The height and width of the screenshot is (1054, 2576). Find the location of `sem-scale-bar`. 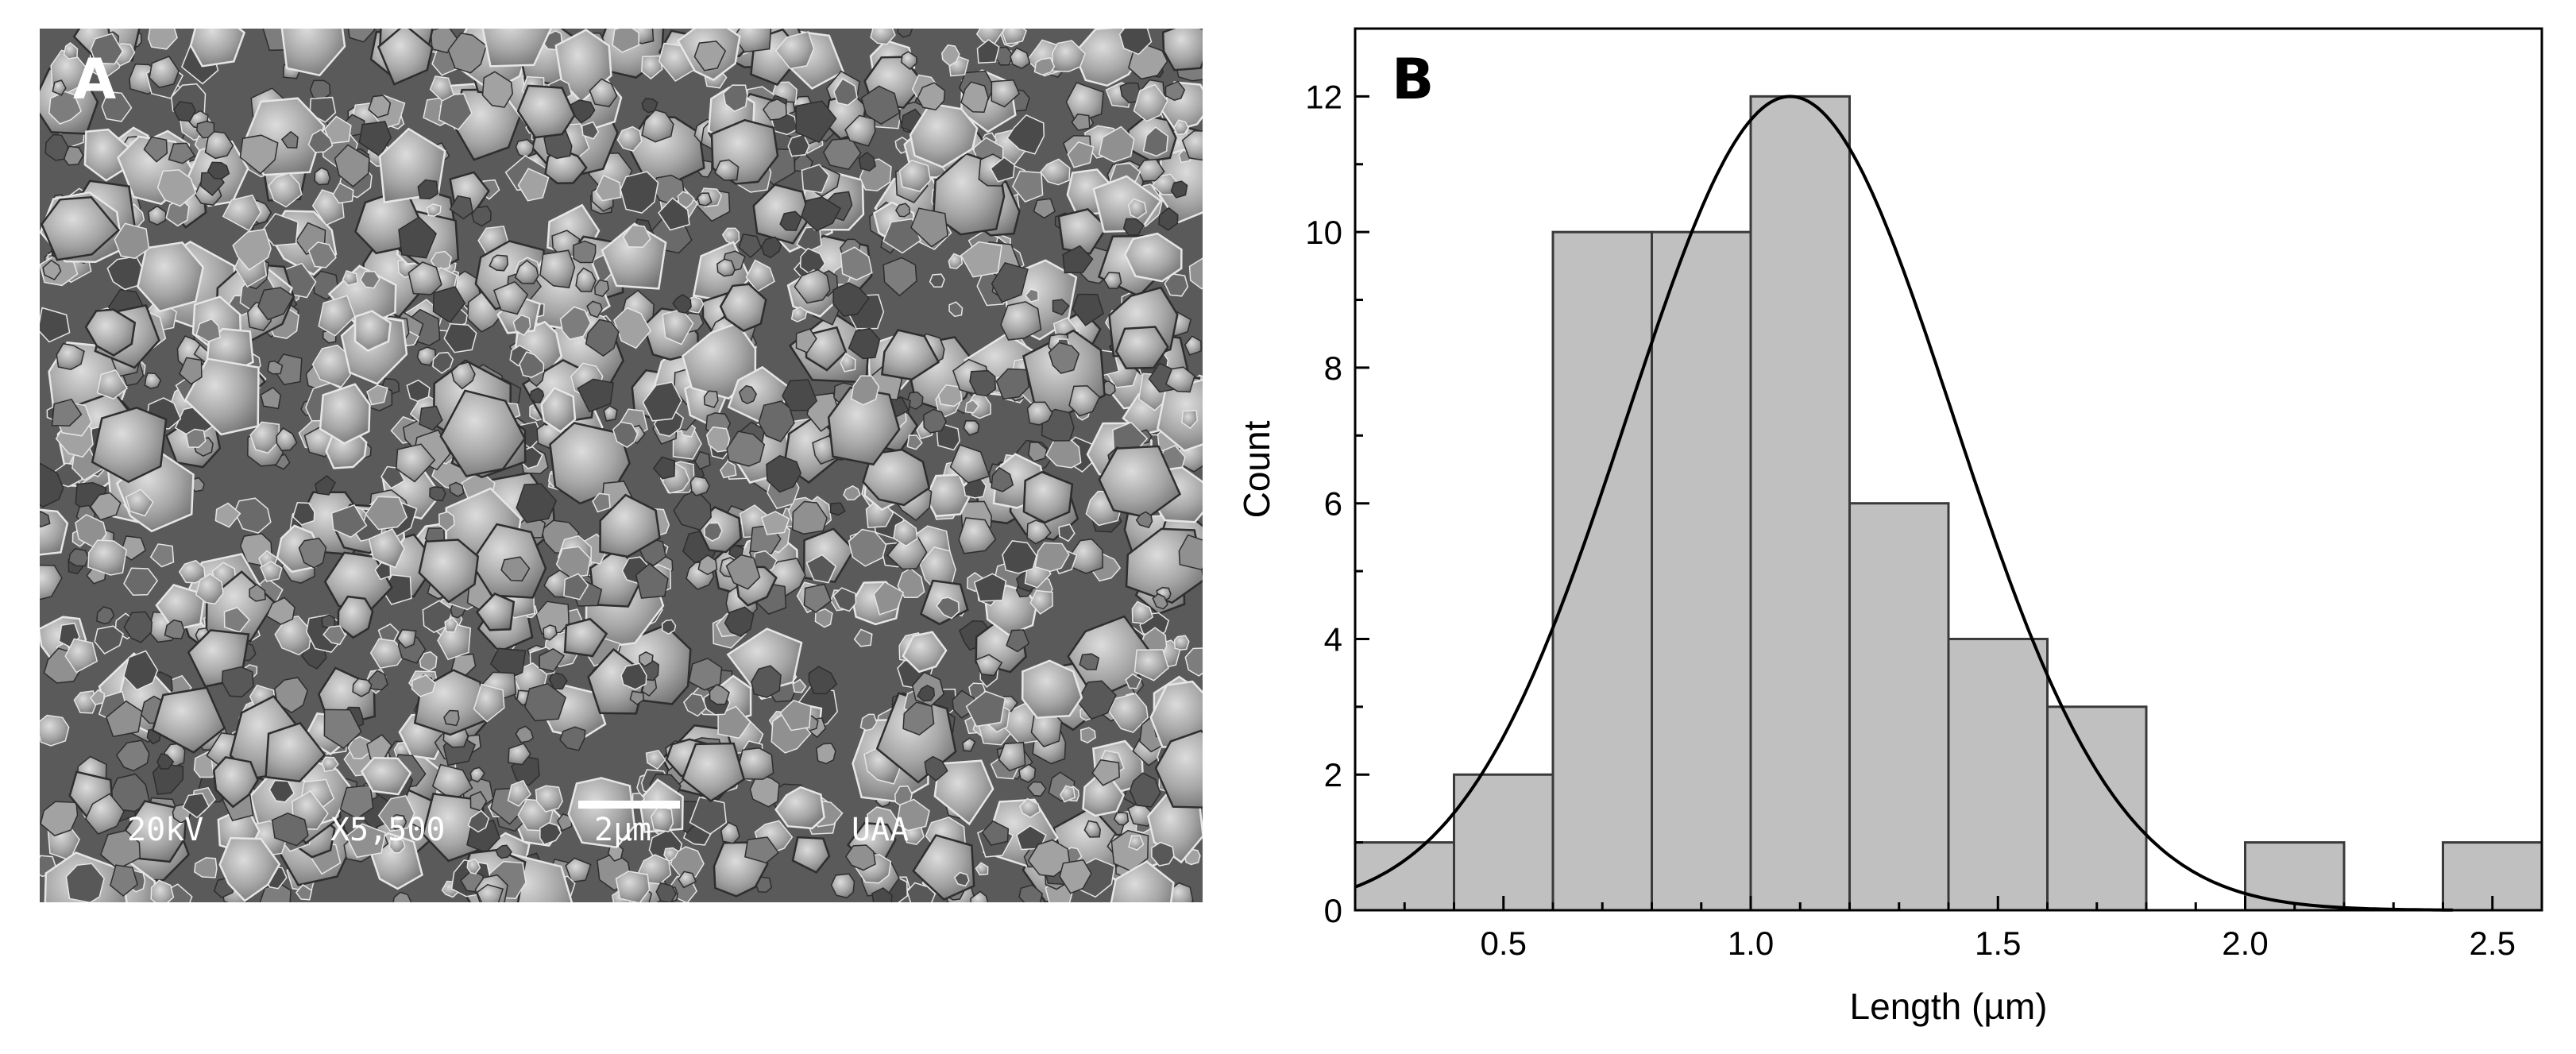

sem-scale-bar is located at coordinates (629, 805).